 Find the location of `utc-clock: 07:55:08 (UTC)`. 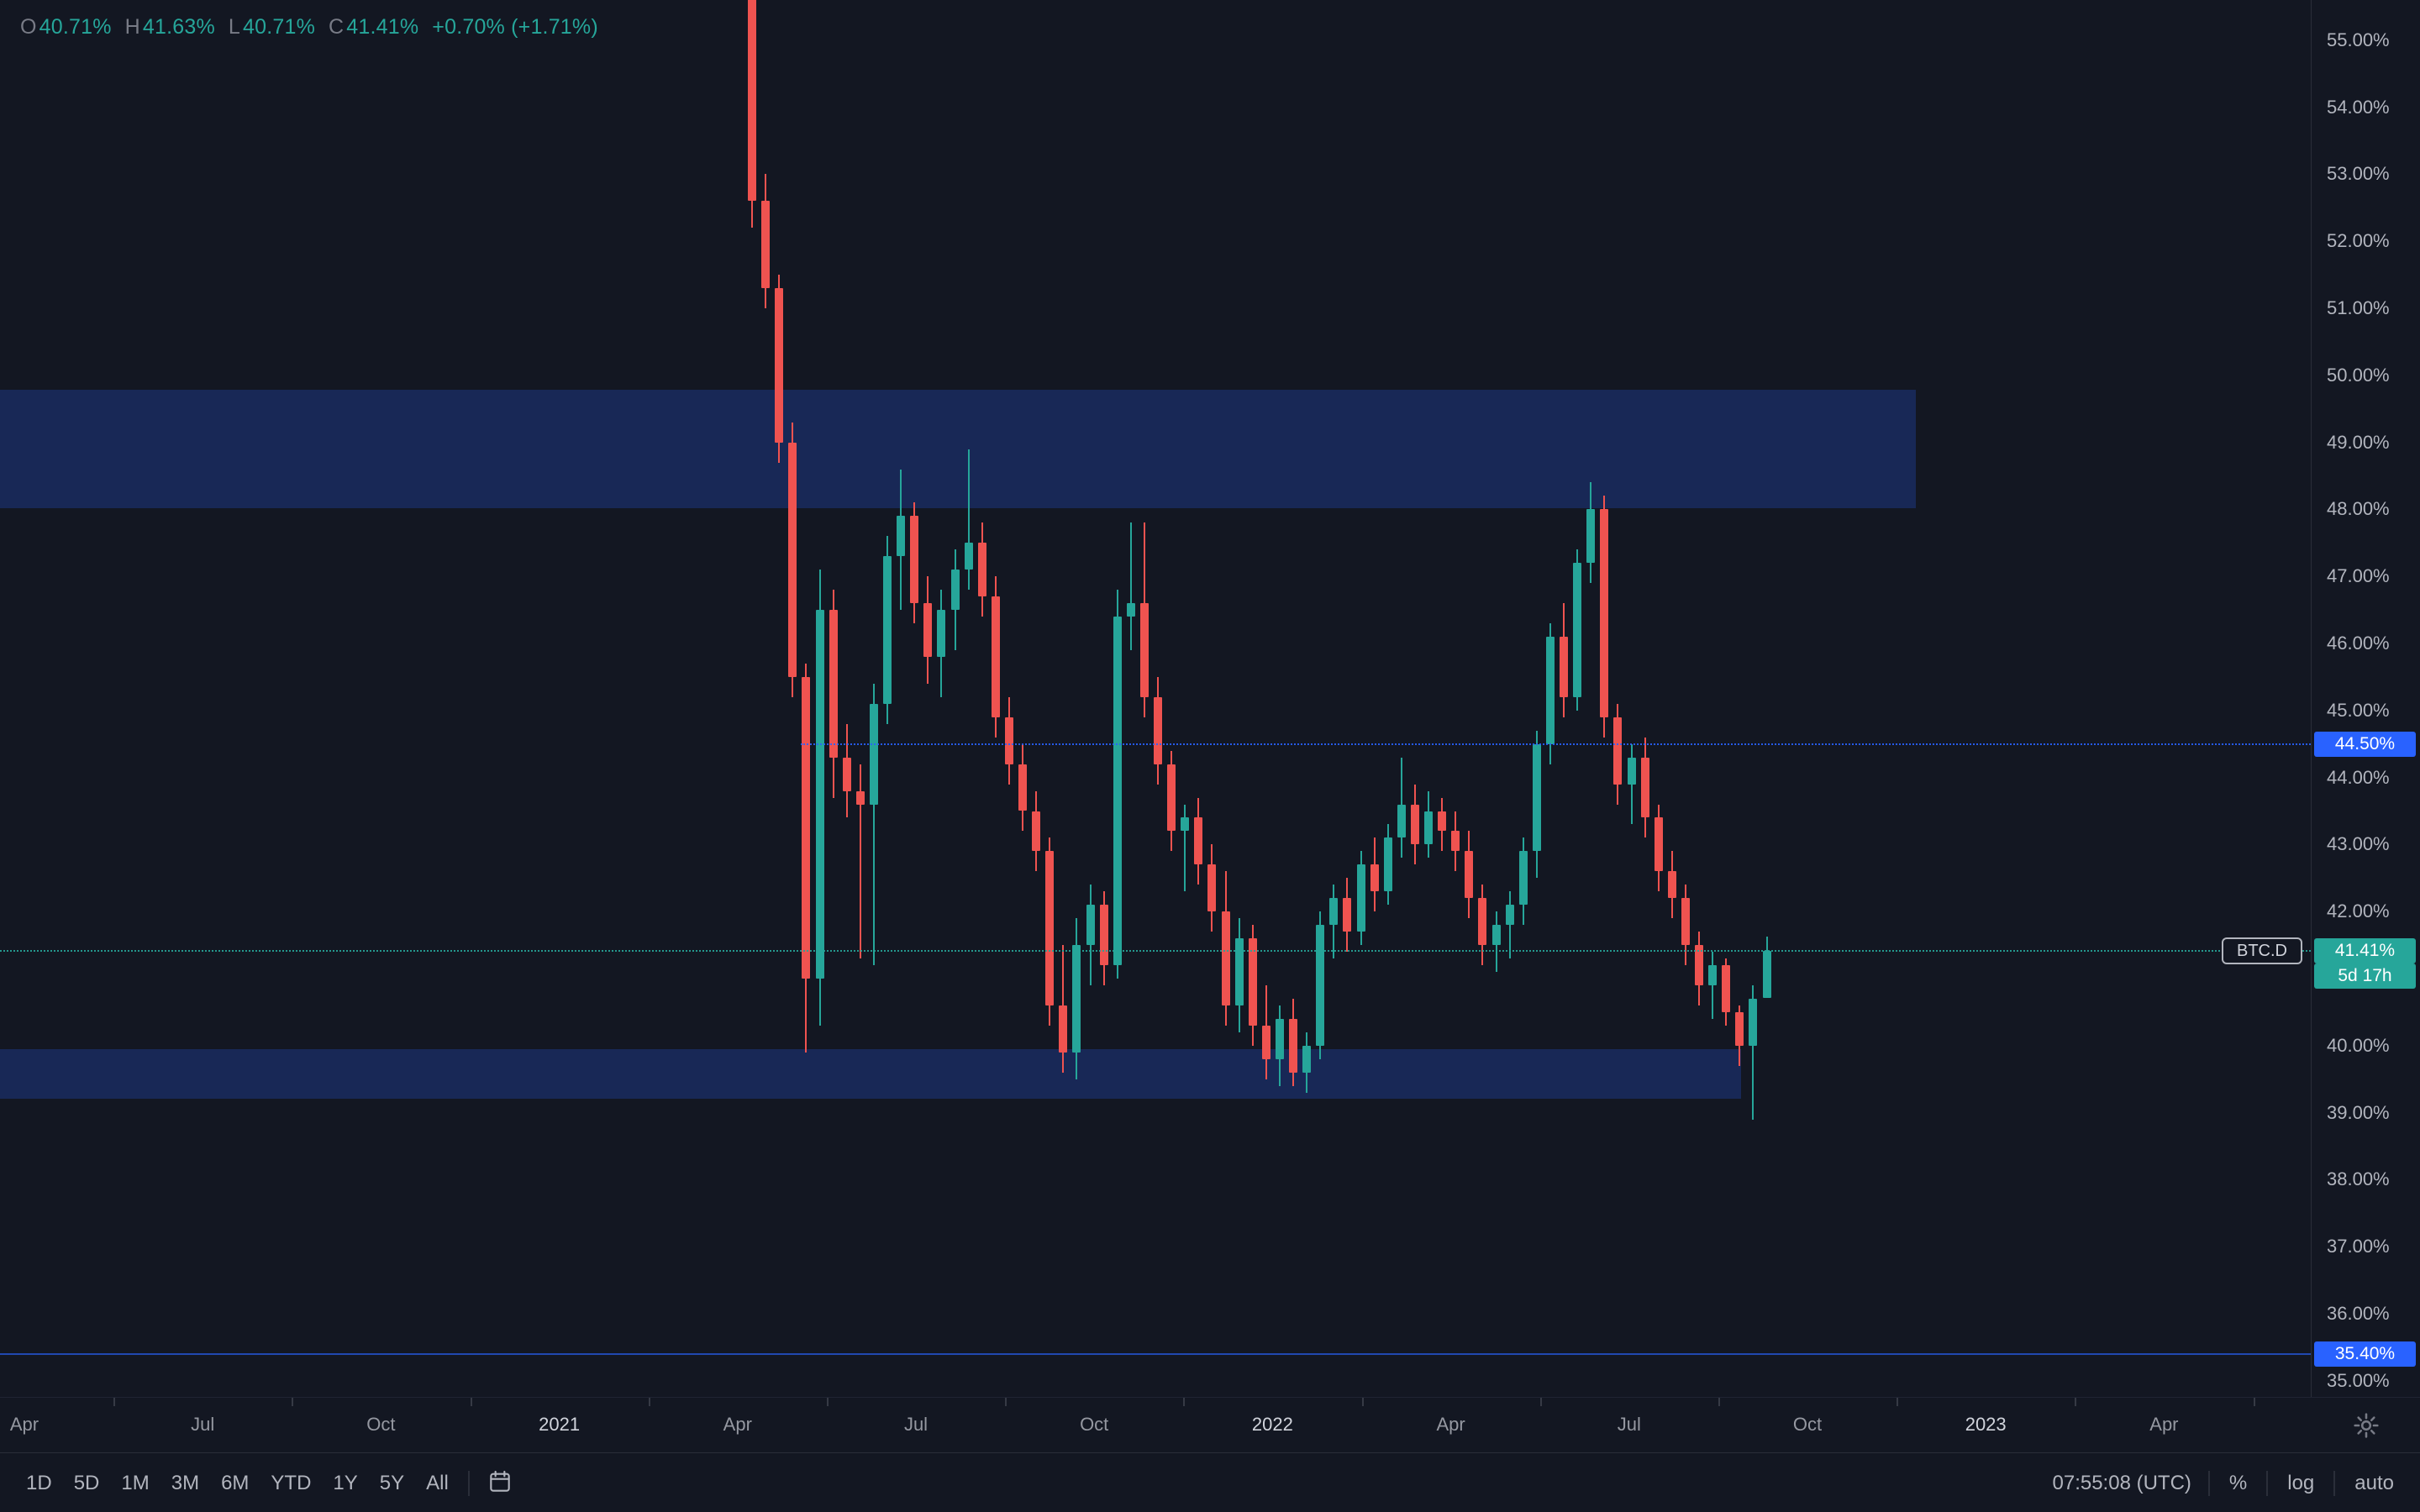

utc-clock: 07:55:08 (UTC) is located at coordinates (2121, 1482).